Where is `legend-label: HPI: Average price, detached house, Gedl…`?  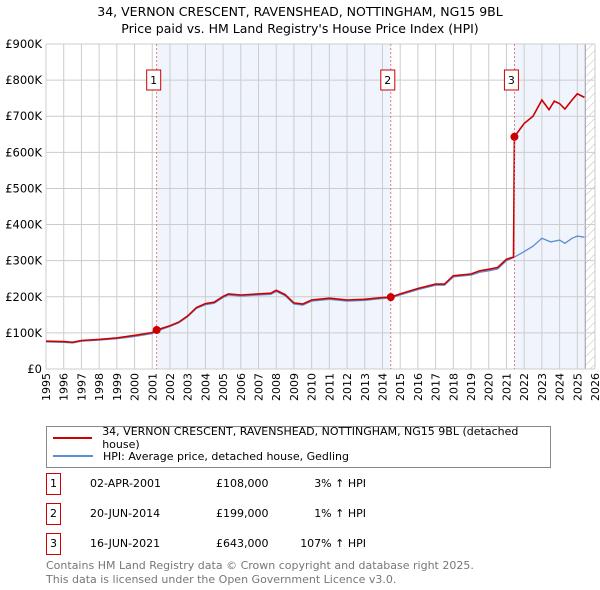 legend-label: HPI: Average price, detached house, Gedl… is located at coordinates (226, 456).